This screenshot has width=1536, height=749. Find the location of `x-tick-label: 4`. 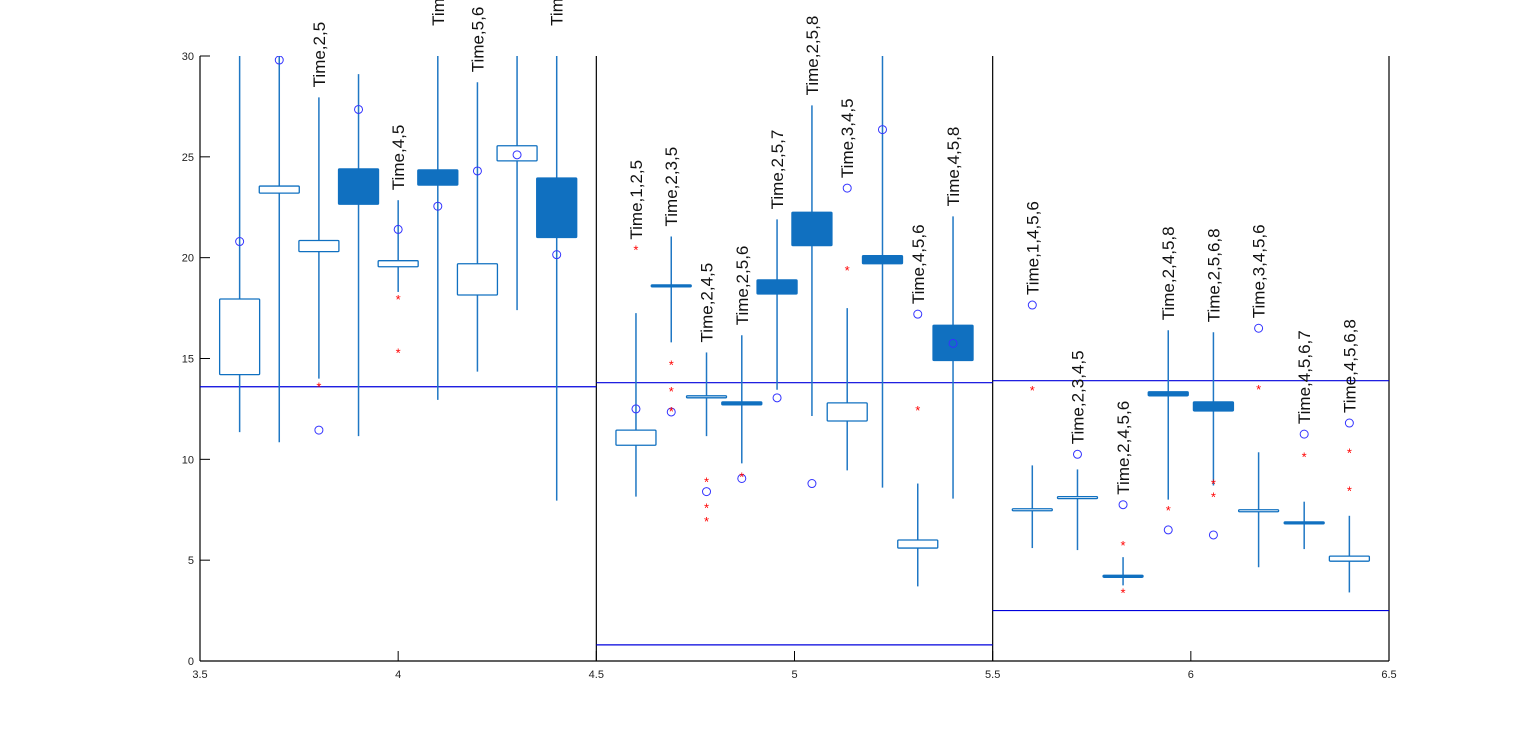

x-tick-label: 4 is located at coordinates (398, 675).